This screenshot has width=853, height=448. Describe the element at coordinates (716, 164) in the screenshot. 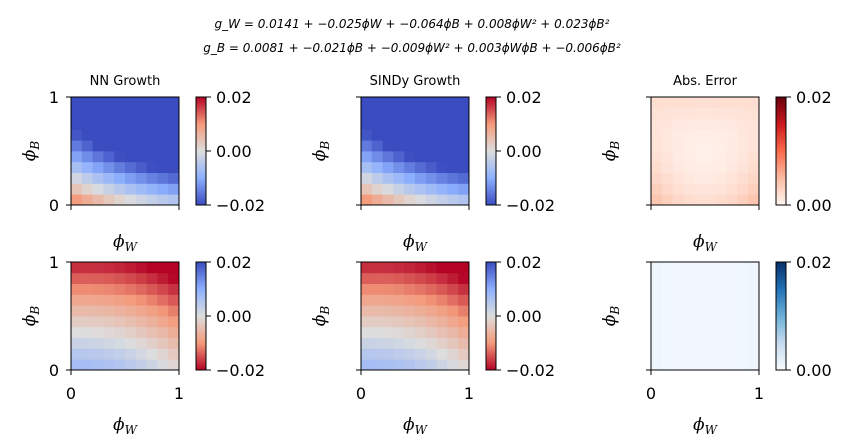

I see `panel-3: Abs. Error ϕW ϕB 0.02 0.00` at that location.